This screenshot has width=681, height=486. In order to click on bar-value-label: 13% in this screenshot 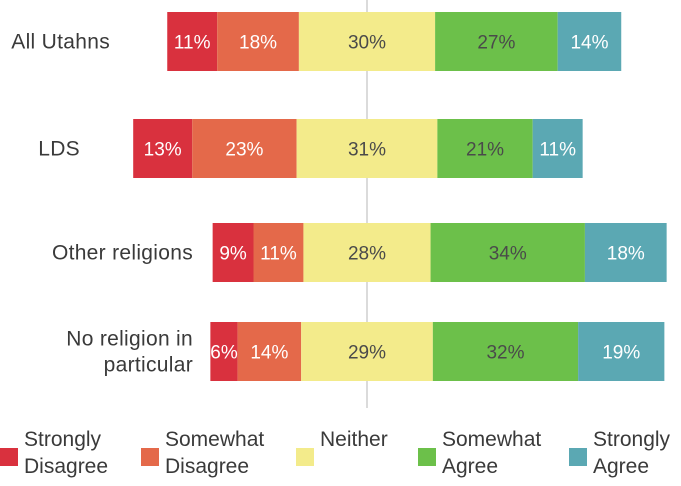, I will do `click(163, 150)`.